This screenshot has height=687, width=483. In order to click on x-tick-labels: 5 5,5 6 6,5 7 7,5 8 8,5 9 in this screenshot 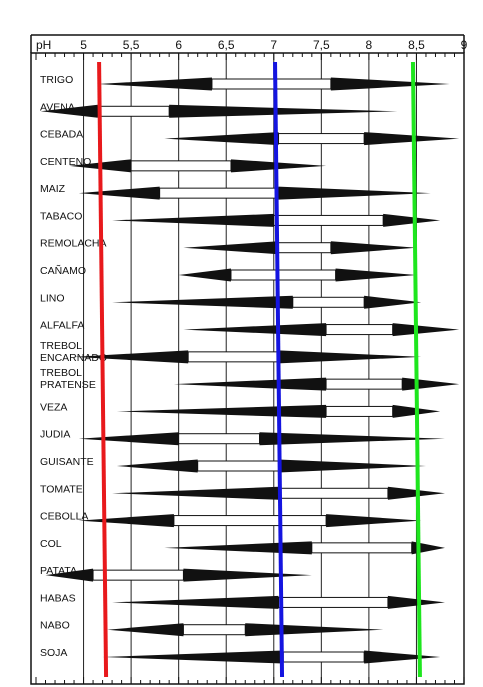, I will do `click(273, 45)`.